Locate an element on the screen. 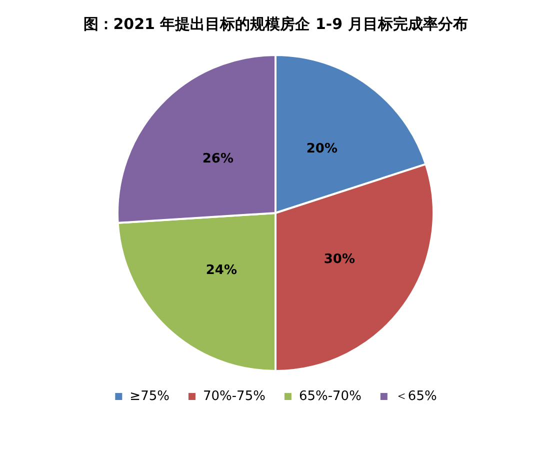 The width and height of the screenshot is (551, 471). chart-title: 图：2021 年提出目标的规模房企 1-9 月目标完成率分布 is located at coordinates (275, 23).